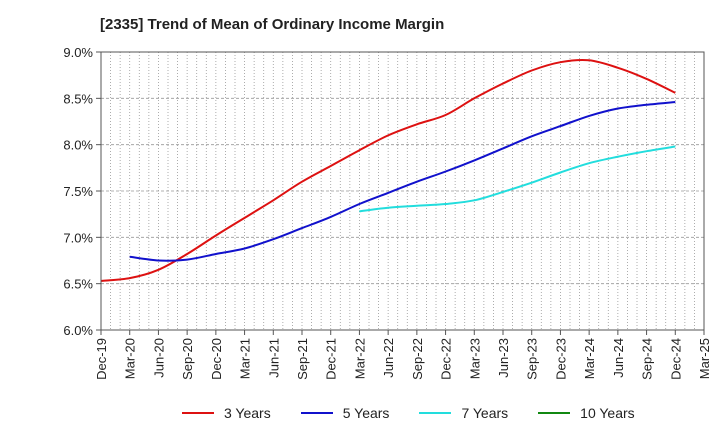 The width and height of the screenshot is (720, 440). Describe the element at coordinates (78, 145) in the screenshot. I see `y-tick-label: 8.0%` at that location.